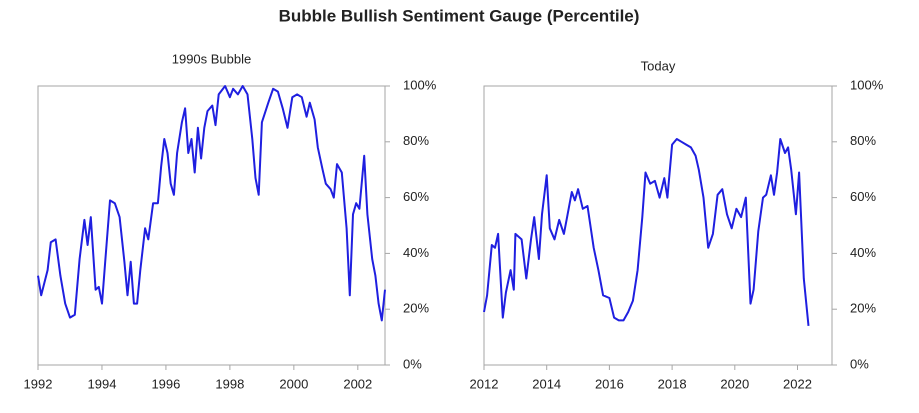  What do you see at coordinates (546, 383) in the screenshot?
I see `x-tick-label: 2014` at bounding box center [546, 383].